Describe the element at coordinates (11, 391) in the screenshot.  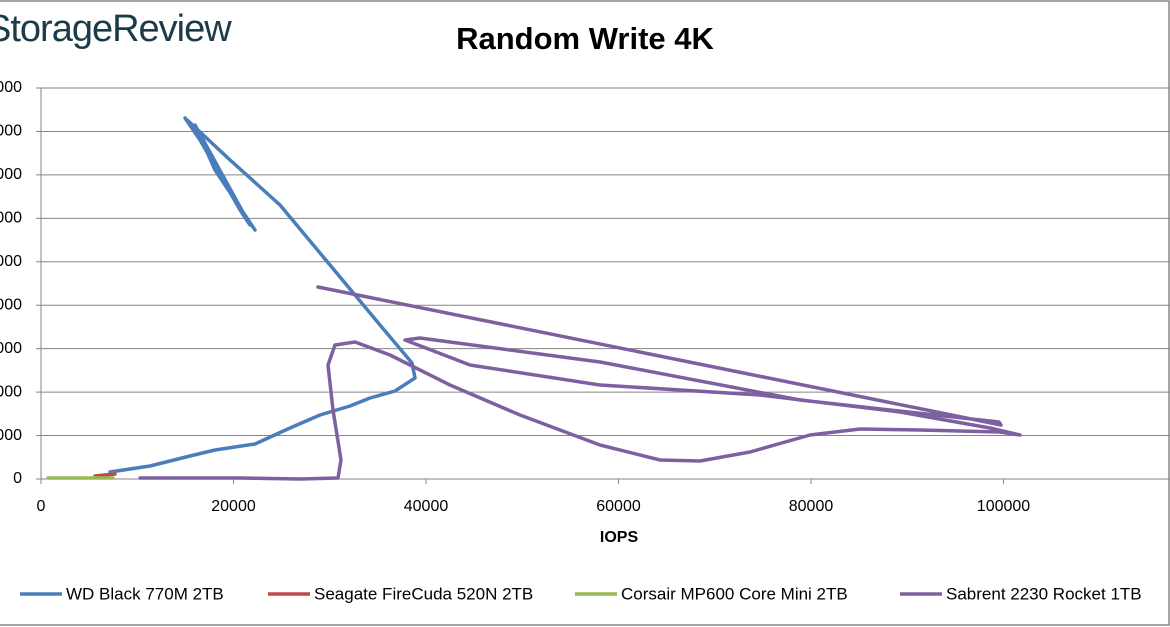
I see `y-tick-label: 2000` at that location.